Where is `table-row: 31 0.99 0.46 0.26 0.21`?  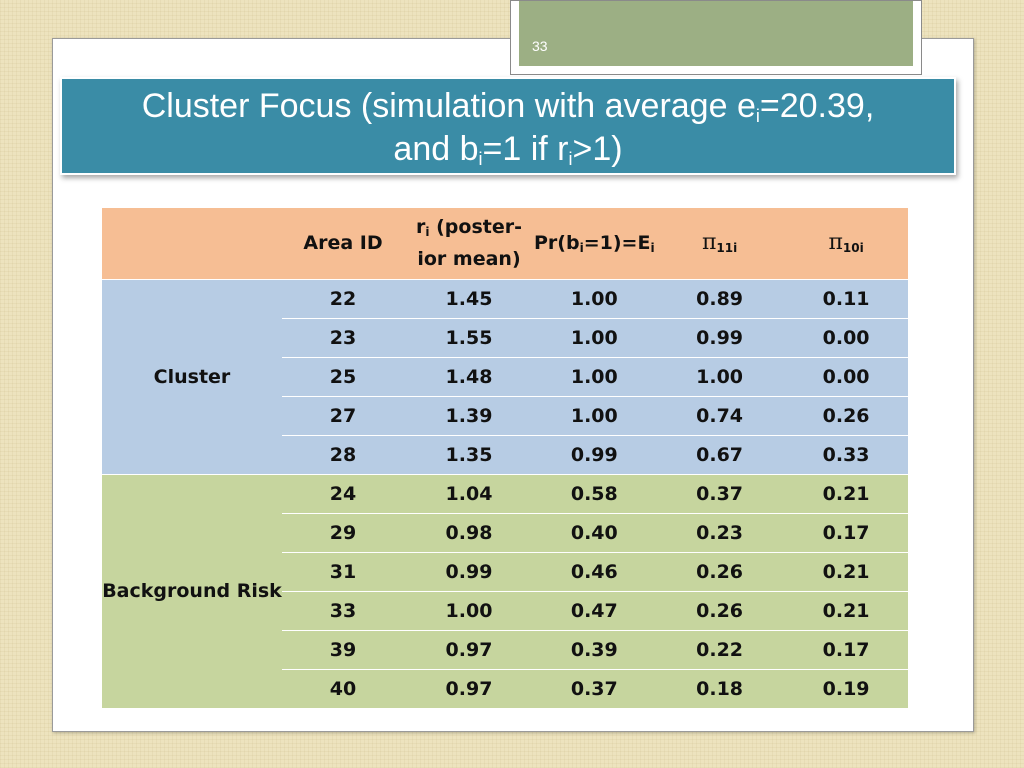 table-row: 31 0.99 0.46 0.26 0.21 is located at coordinates (505, 572).